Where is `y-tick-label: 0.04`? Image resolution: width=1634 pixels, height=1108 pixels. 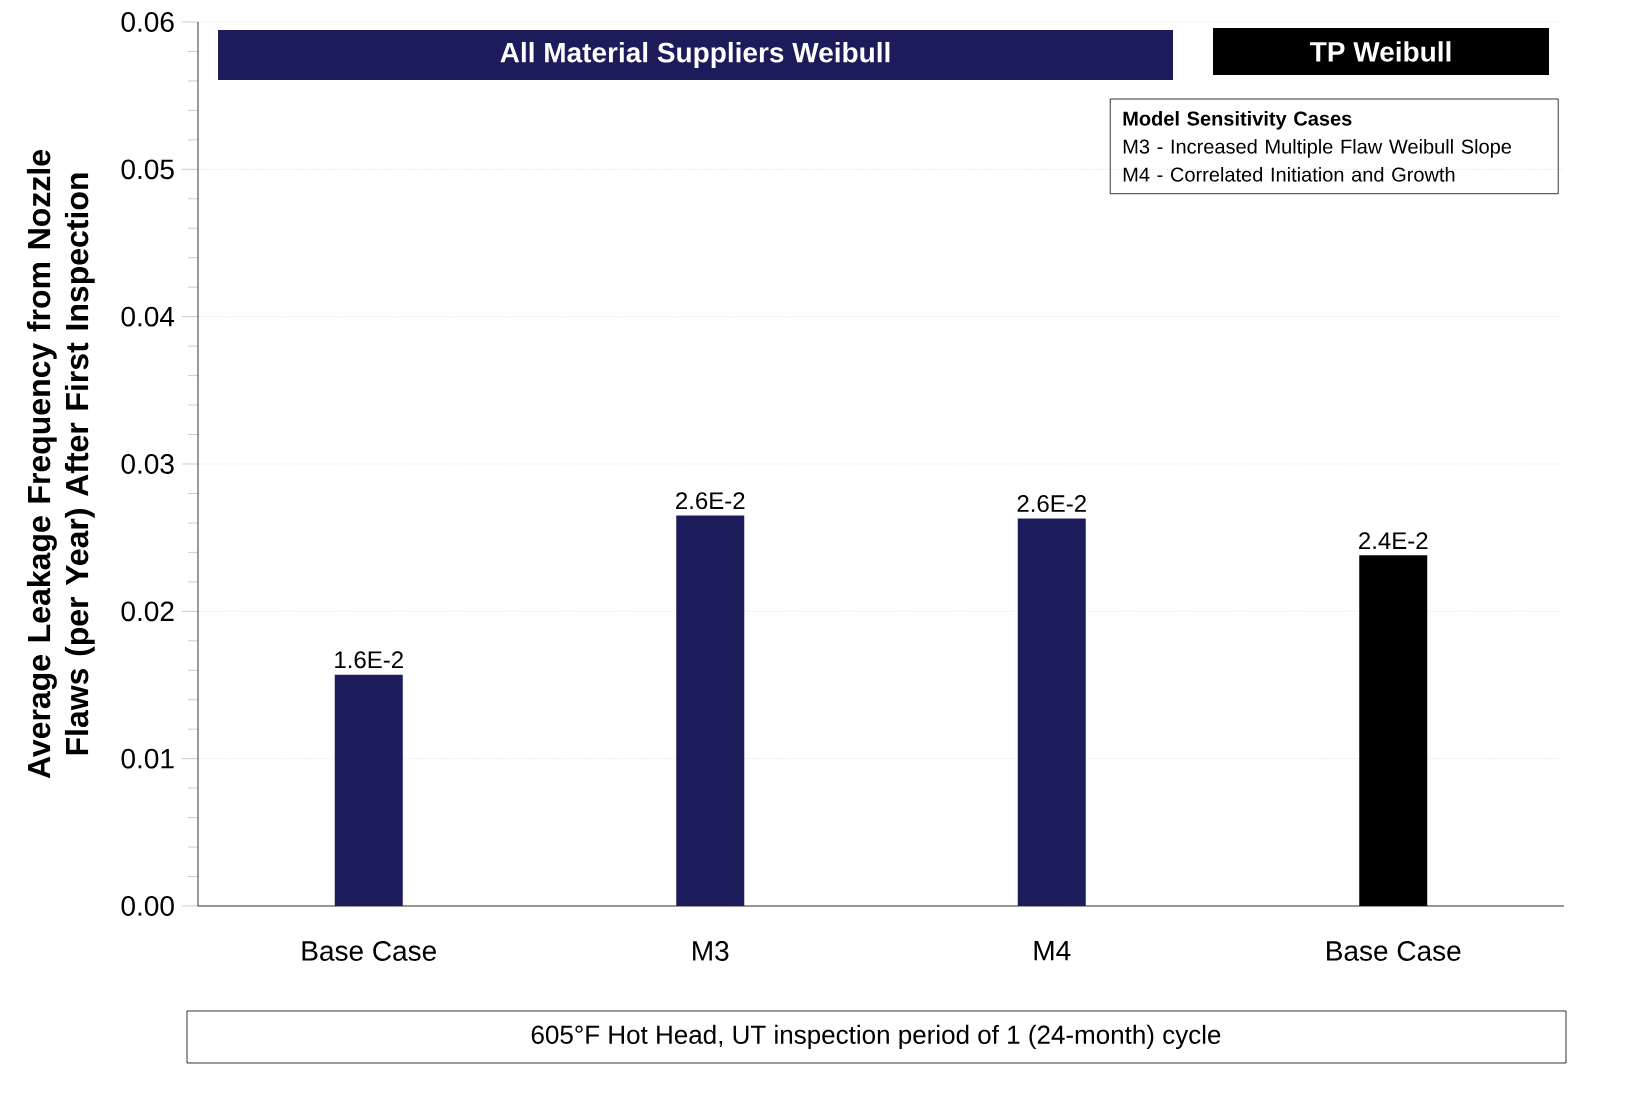
y-tick-label: 0.04 is located at coordinates (148, 316).